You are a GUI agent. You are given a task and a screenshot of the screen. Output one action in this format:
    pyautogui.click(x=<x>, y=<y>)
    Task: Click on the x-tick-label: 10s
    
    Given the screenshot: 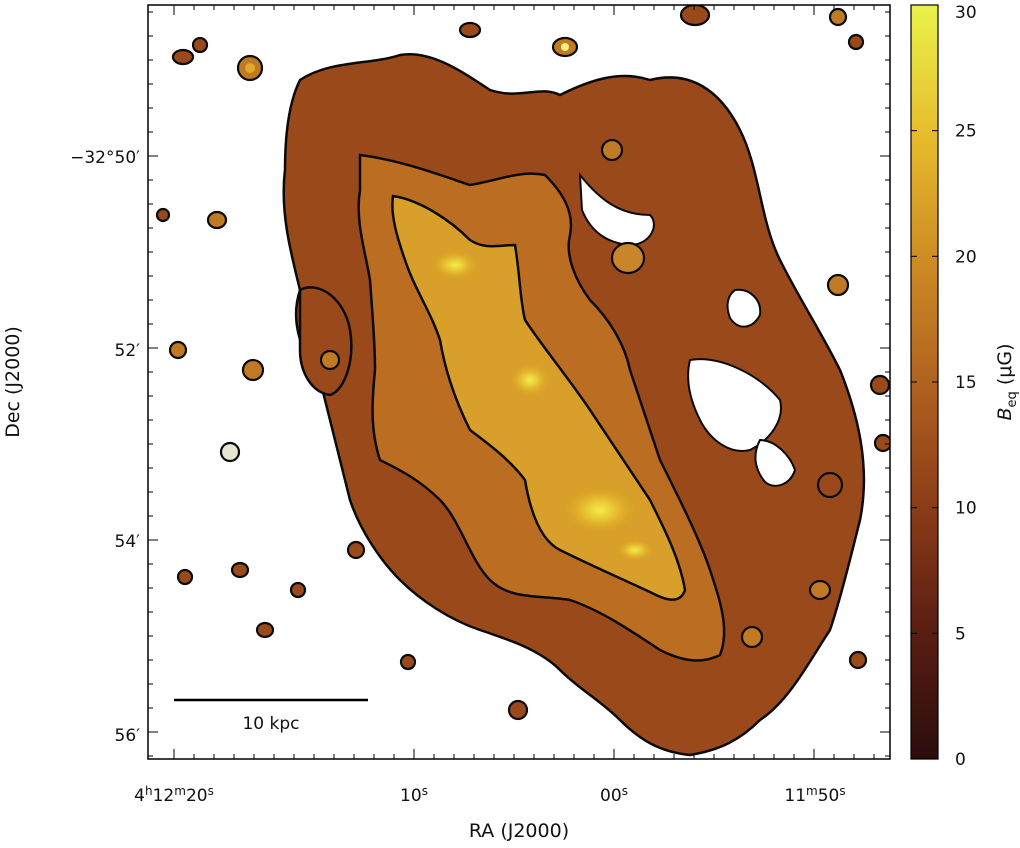 What is the action you would take?
    pyautogui.click(x=414, y=795)
    